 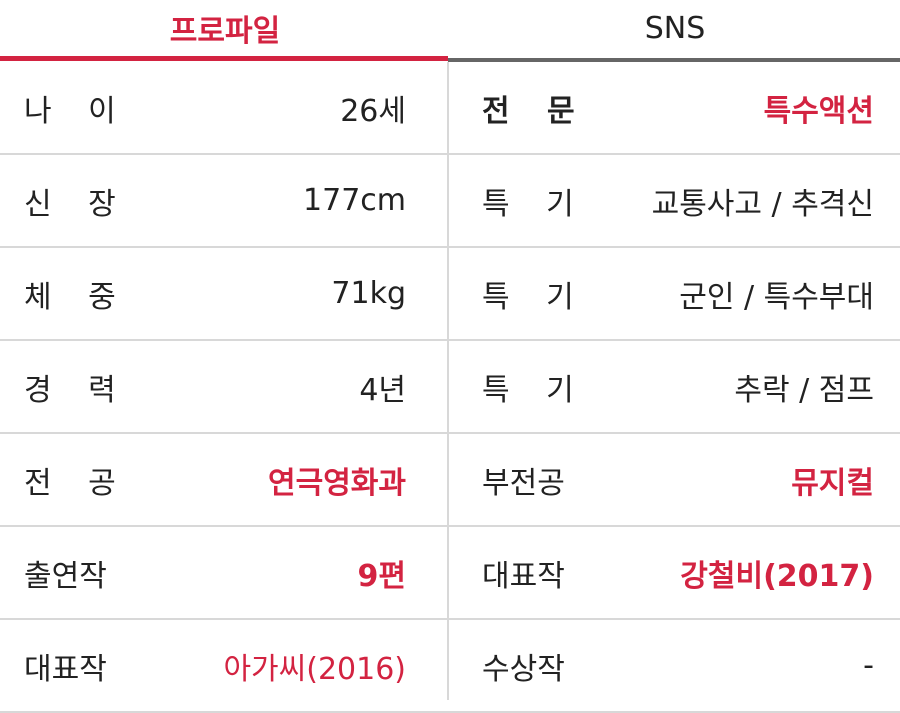 What do you see at coordinates (450, 201) in the screenshot?
I see `table-row: 신 장 177cm 특 기 교통사고 / 추격신` at bounding box center [450, 201].